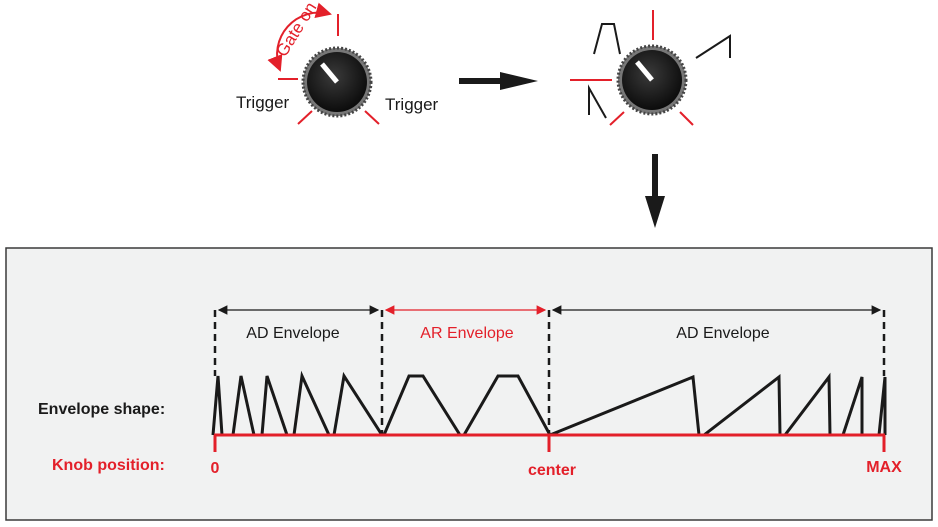  Describe the element at coordinates (101, 409) in the screenshot. I see `envelope-shape-label: Envelope shape:` at that location.